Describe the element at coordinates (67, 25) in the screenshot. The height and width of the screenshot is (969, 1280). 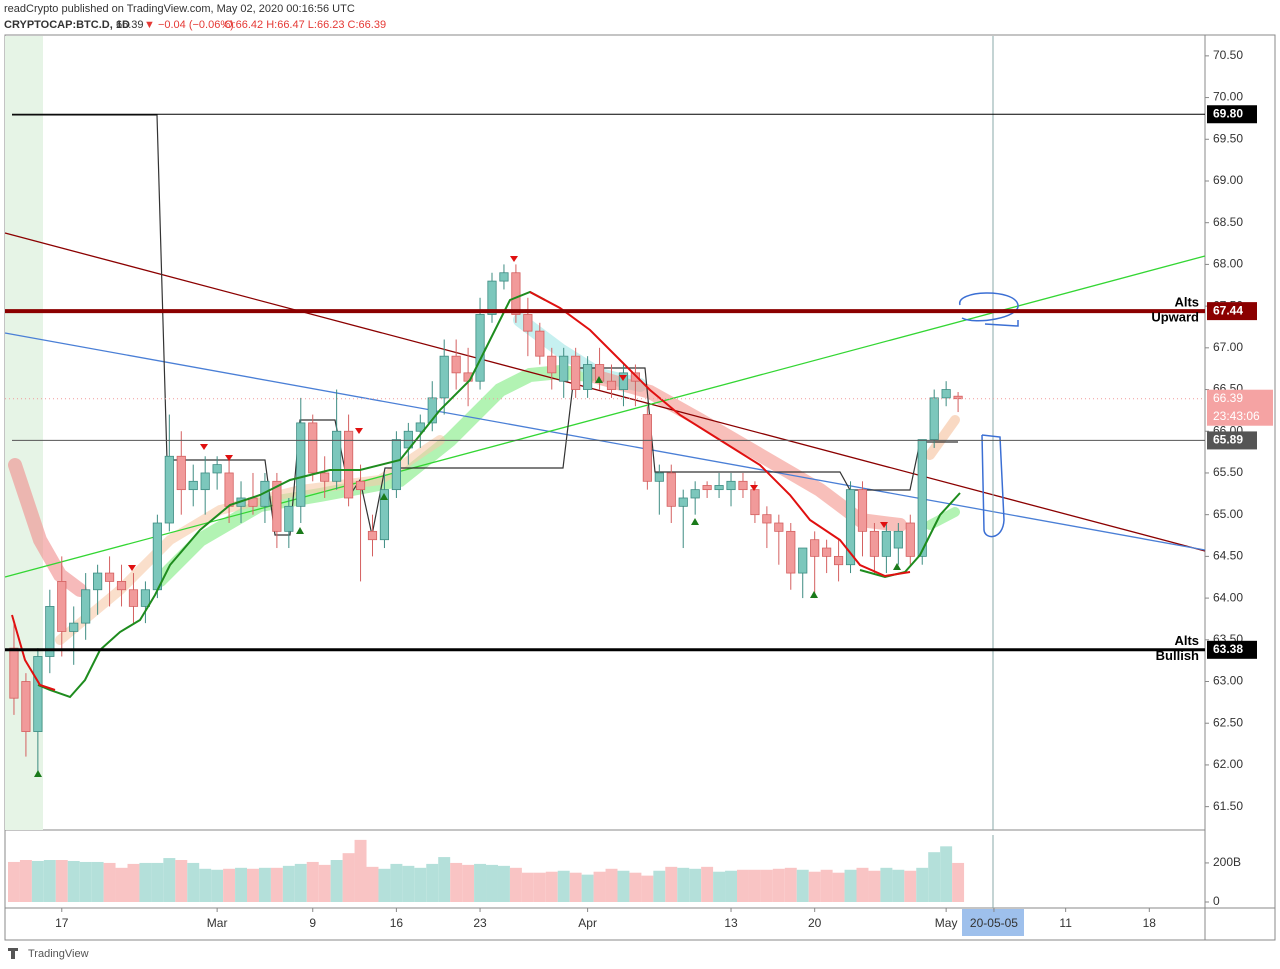
I see `symbol: CRYPTOCAP:BTC.D, 1D` at that location.